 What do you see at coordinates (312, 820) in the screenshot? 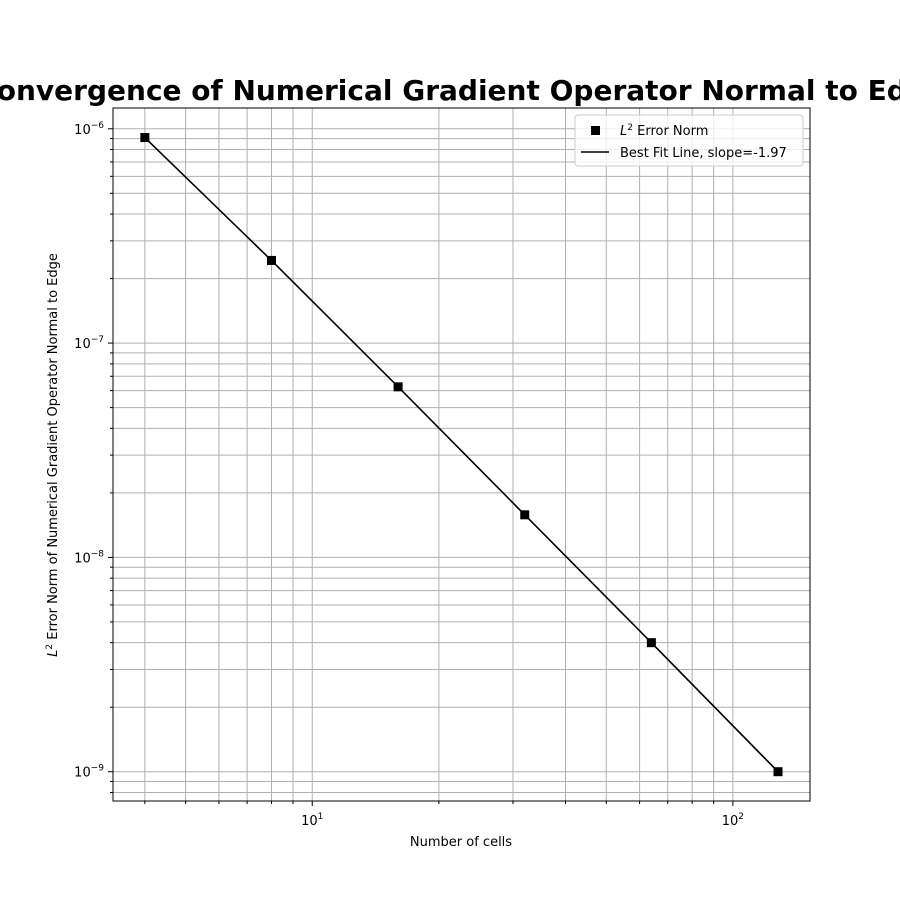
I see `x-tick-label: 10¹` at bounding box center [312, 820].